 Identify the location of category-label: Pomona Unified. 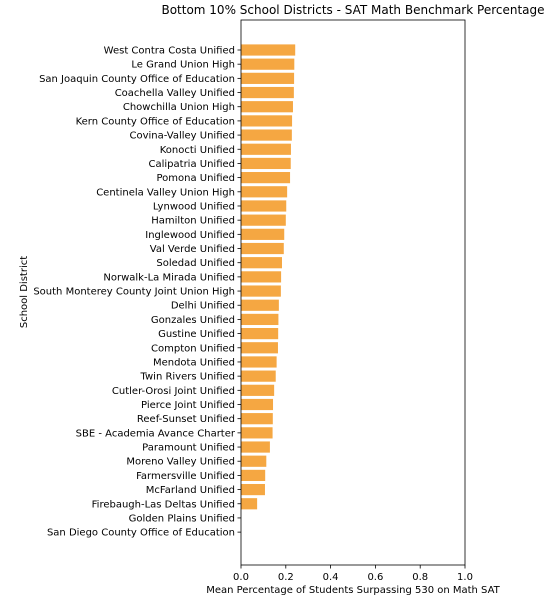
(195, 178).